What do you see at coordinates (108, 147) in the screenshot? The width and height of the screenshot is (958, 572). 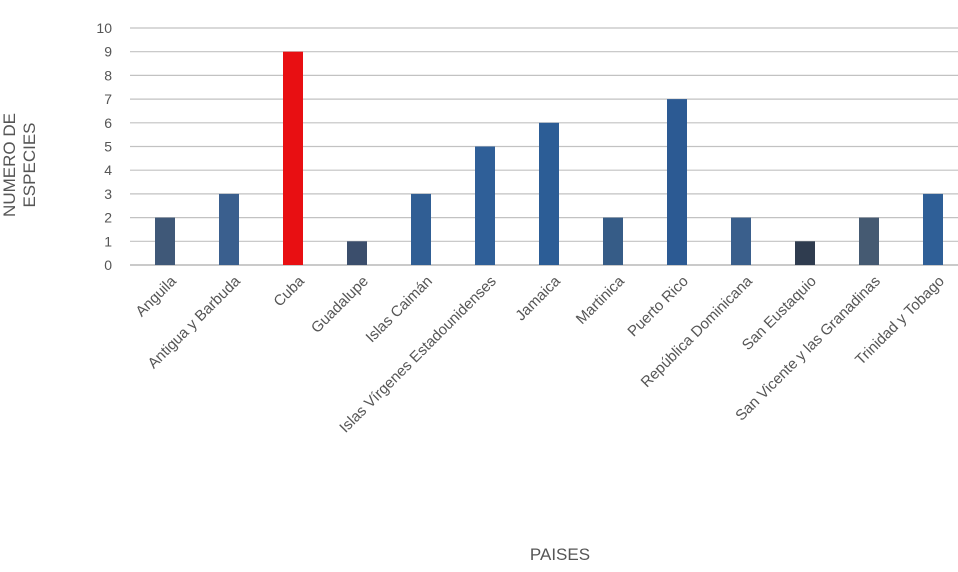 I see `y-tick-label: 5` at bounding box center [108, 147].